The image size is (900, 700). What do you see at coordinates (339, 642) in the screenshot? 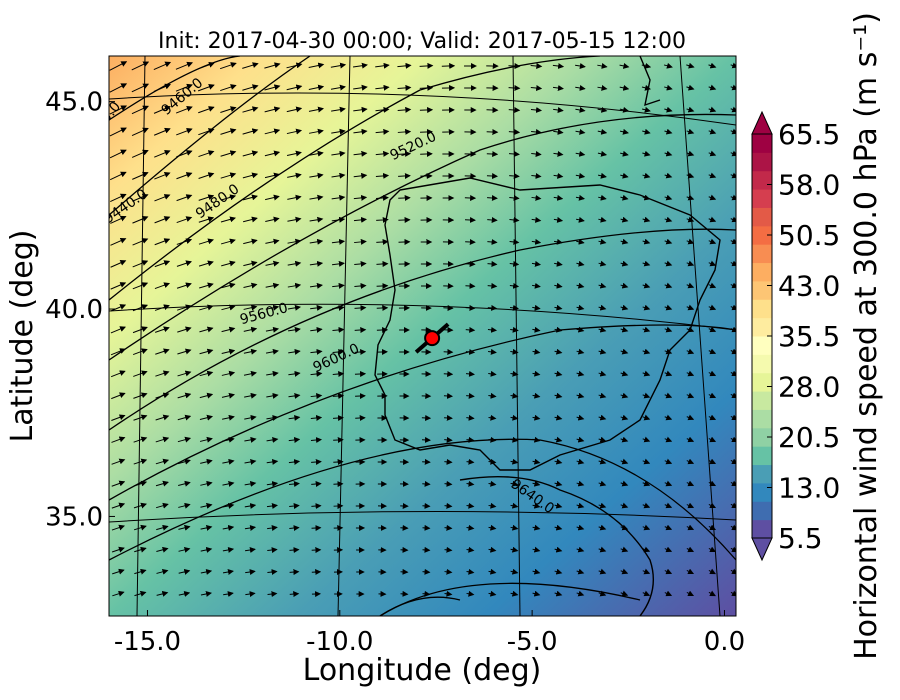
I see `x-tick-label: -10.0` at bounding box center [339, 642].